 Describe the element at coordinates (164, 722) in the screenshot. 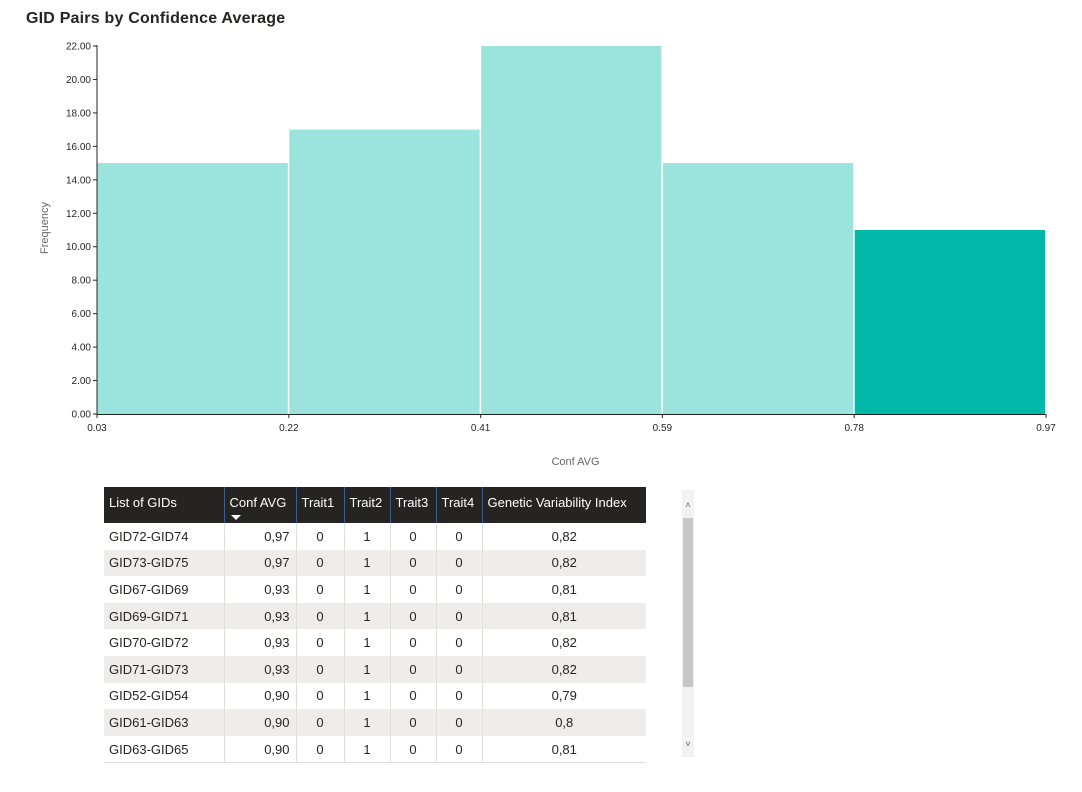

I see `cell-gid-pair: GID61-GID63` at that location.